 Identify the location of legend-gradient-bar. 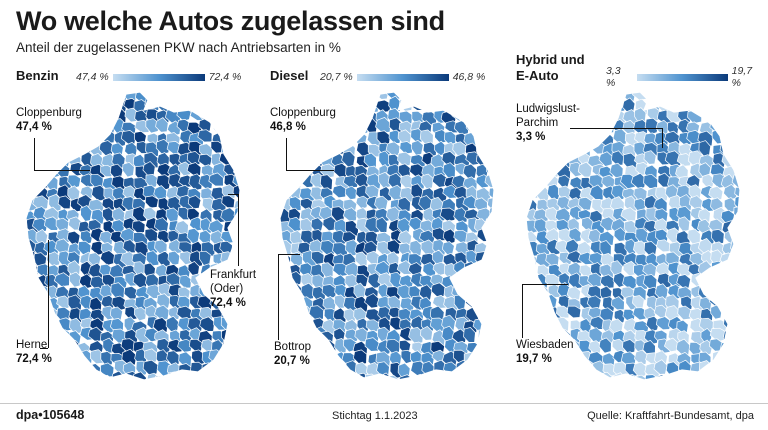
(158, 77).